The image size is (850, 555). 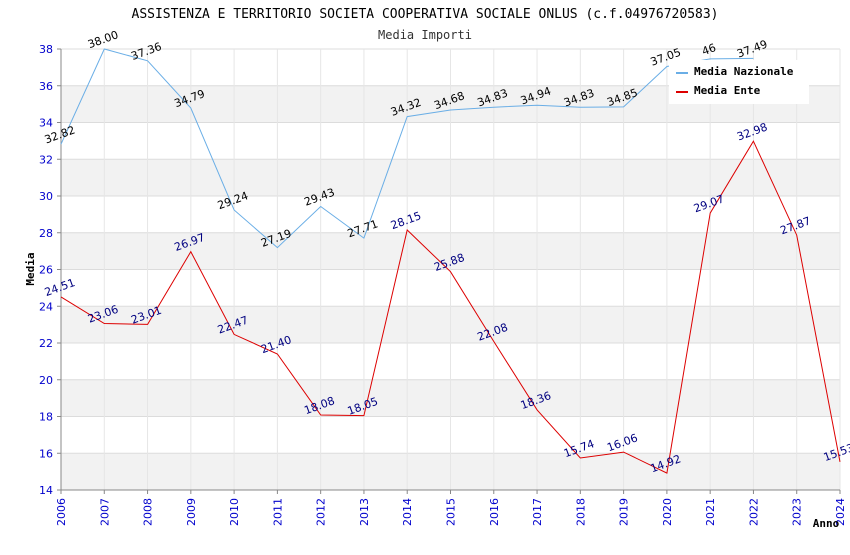 I want to click on data-label: 46, so click(x=709, y=49).